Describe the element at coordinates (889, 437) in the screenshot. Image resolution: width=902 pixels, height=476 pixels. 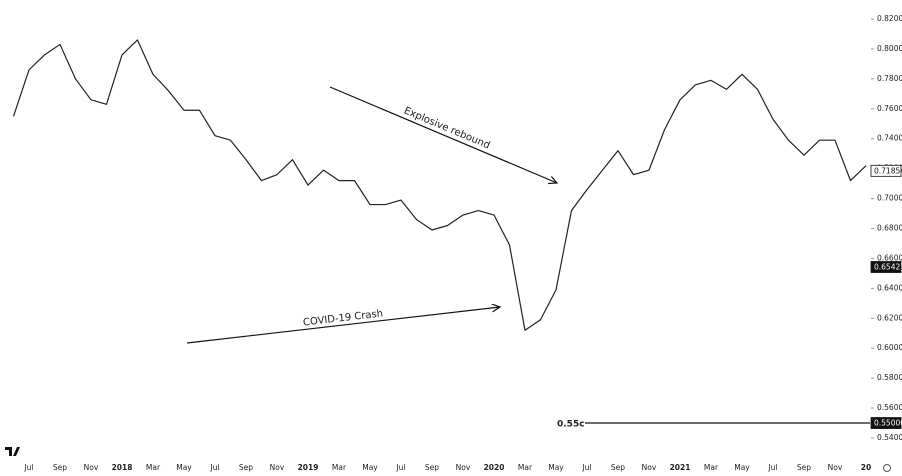
I see `y-tick-label: 0.54000` at that location.